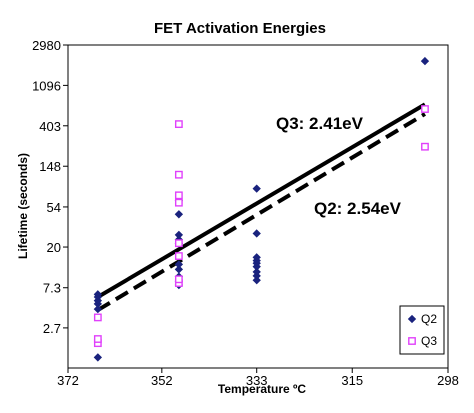 The height and width of the screenshot is (413, 474). Describe the element at coordinates (162, 380) in the screenshot. I see `x-tick-label: 352` at that location.